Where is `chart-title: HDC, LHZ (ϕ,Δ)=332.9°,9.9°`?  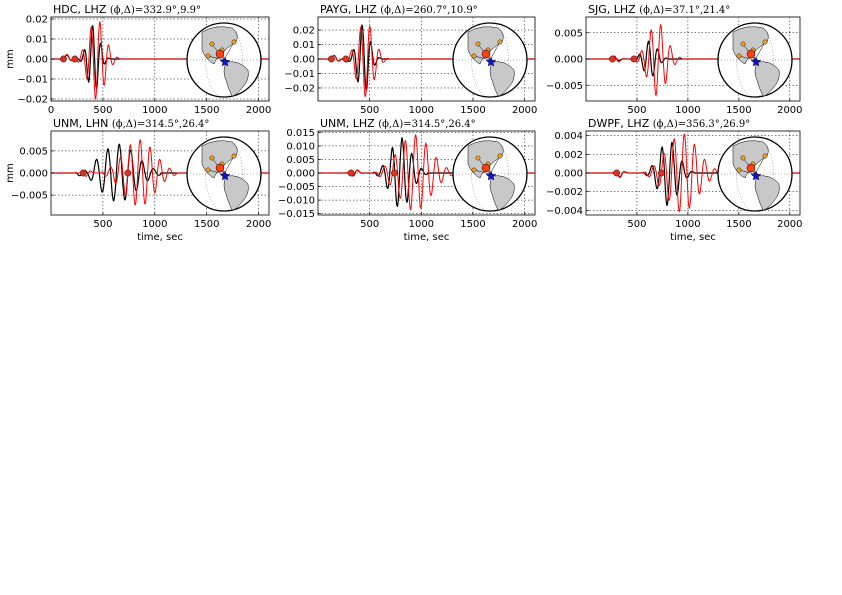
chart-title: HDC, LHZ (ϕ,Δ)=332.9°,9.9° is located at coordinates (127, 9).